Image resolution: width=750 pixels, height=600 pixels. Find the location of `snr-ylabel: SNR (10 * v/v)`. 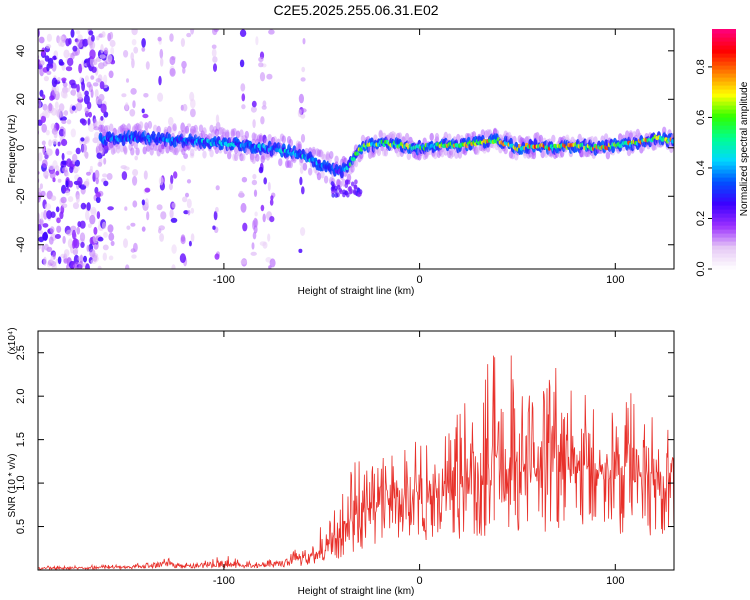

snr-ylabel: SNR (10 * v/v) is located at coordinates (12, 486).